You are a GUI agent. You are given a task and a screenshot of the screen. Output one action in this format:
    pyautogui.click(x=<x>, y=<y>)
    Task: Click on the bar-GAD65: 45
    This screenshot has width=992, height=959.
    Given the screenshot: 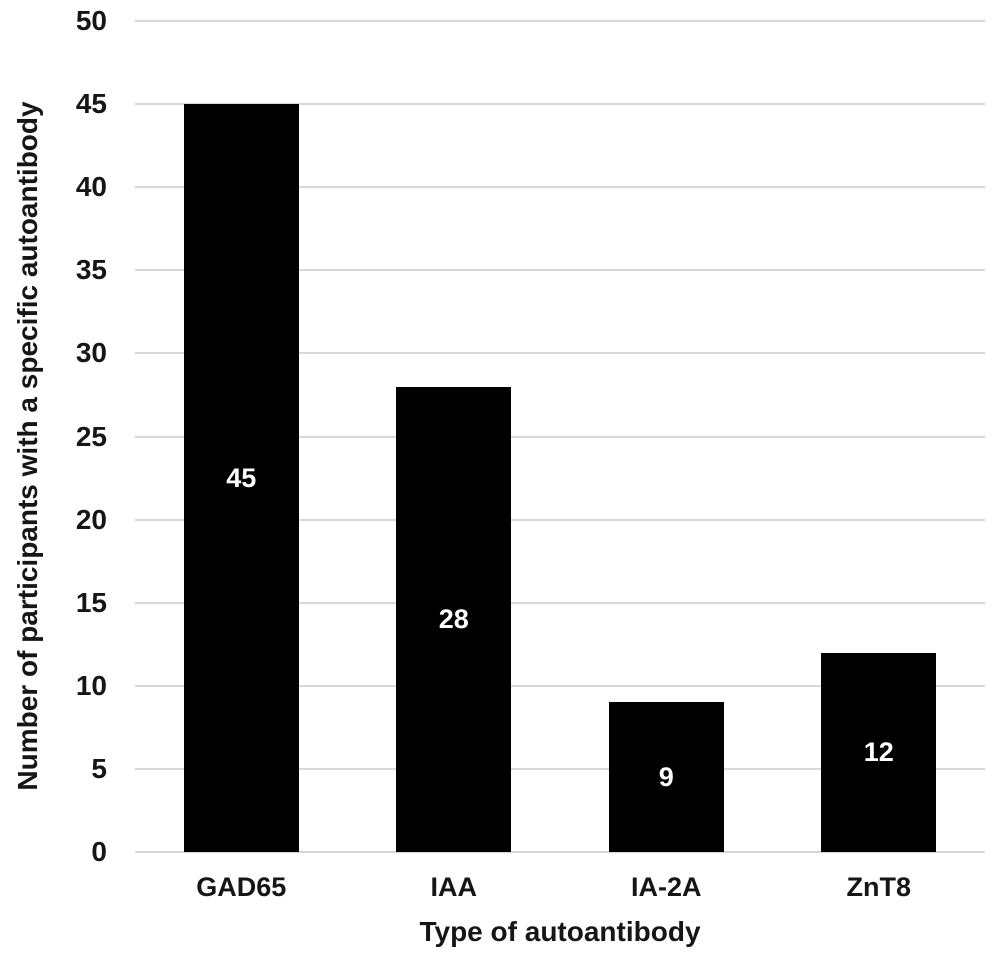 What is the action you would take?
    pyautogui.click(x=241, y=478)
    